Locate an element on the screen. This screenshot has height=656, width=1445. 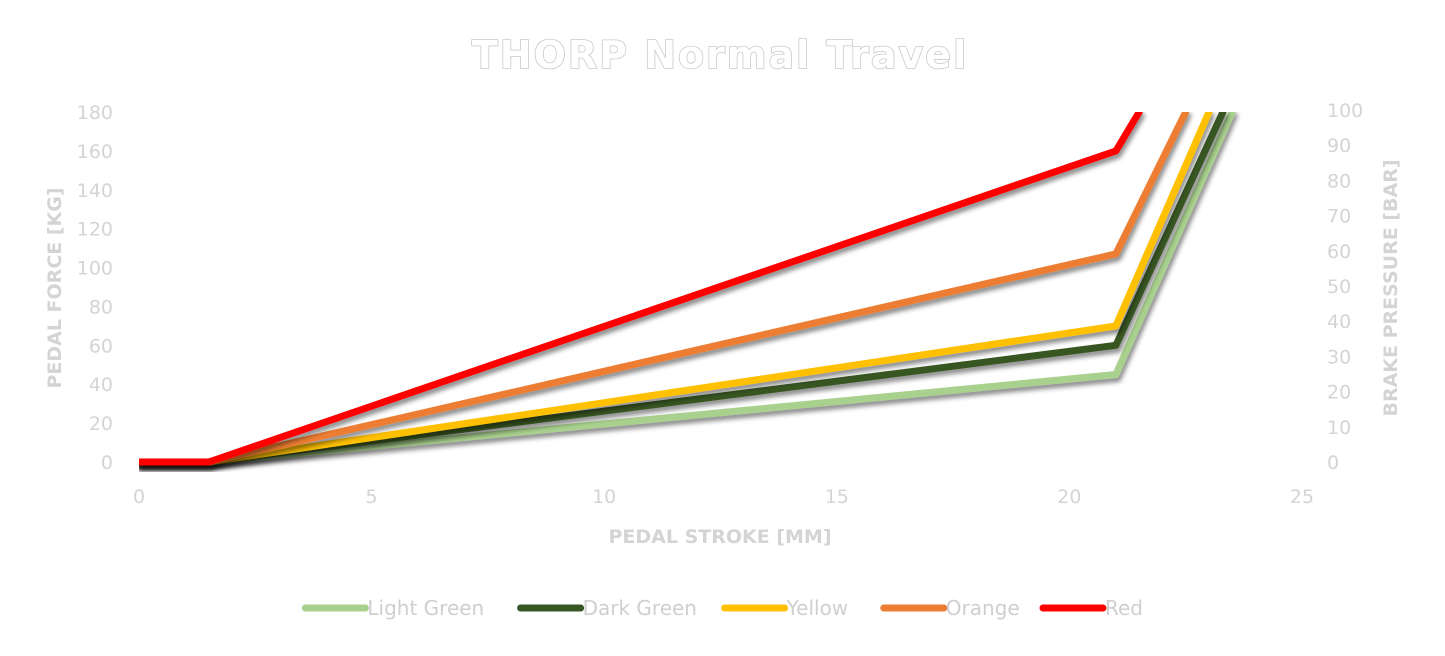
y2-tick-label: 0 is located at coordinates (1333, 463).